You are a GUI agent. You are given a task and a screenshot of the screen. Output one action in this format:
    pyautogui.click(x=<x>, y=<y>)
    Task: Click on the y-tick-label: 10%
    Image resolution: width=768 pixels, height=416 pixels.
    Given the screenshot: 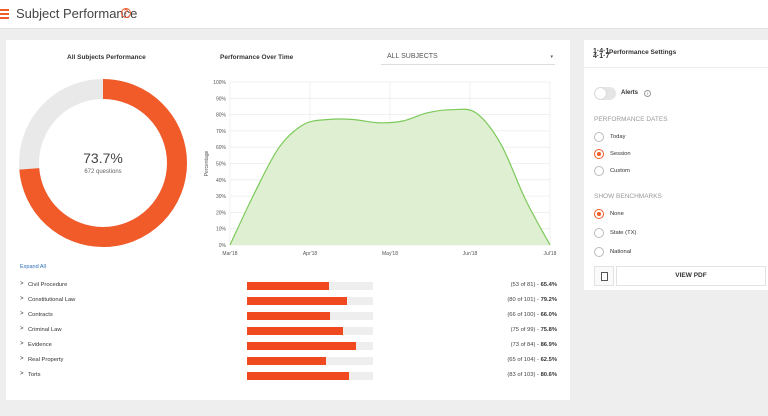 What is the action you would take?
    pyautogui.click(x=221, y=230)
    